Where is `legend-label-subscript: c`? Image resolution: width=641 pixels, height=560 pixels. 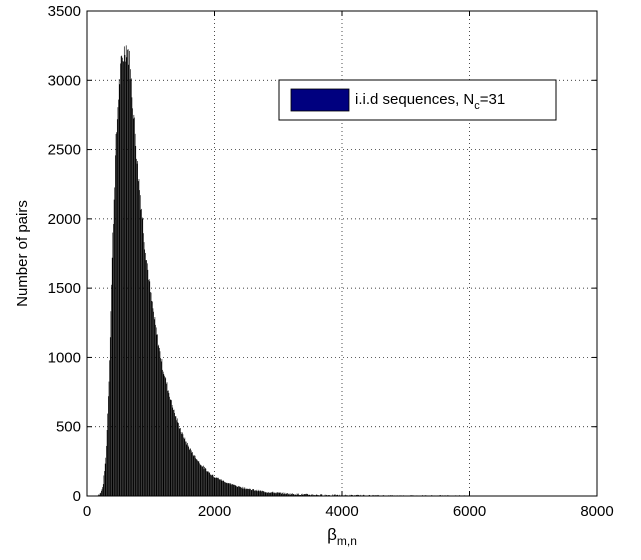 legend-label-subscript: c is located at coordinates (477, 106).